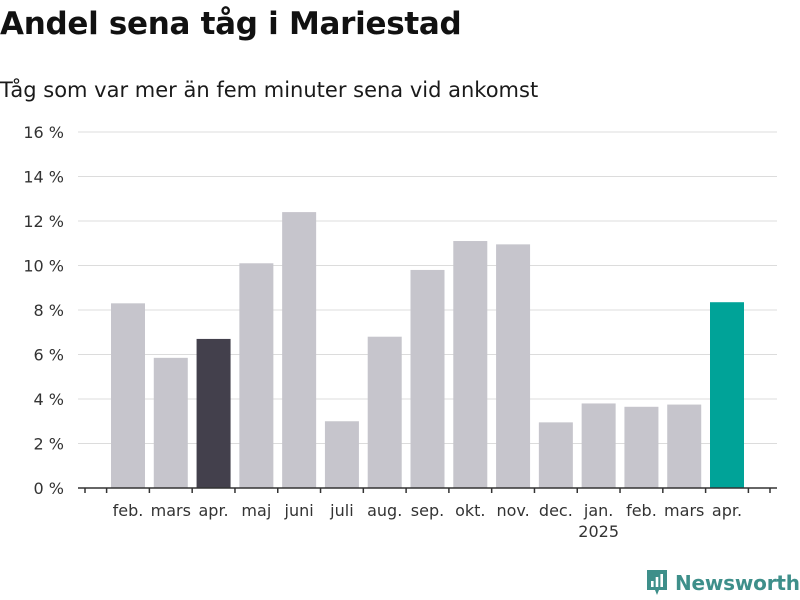 Image resolution: width=800 pixels, height=600 pixels. I want to click on x-tick-label: okt., so click(470, 510).